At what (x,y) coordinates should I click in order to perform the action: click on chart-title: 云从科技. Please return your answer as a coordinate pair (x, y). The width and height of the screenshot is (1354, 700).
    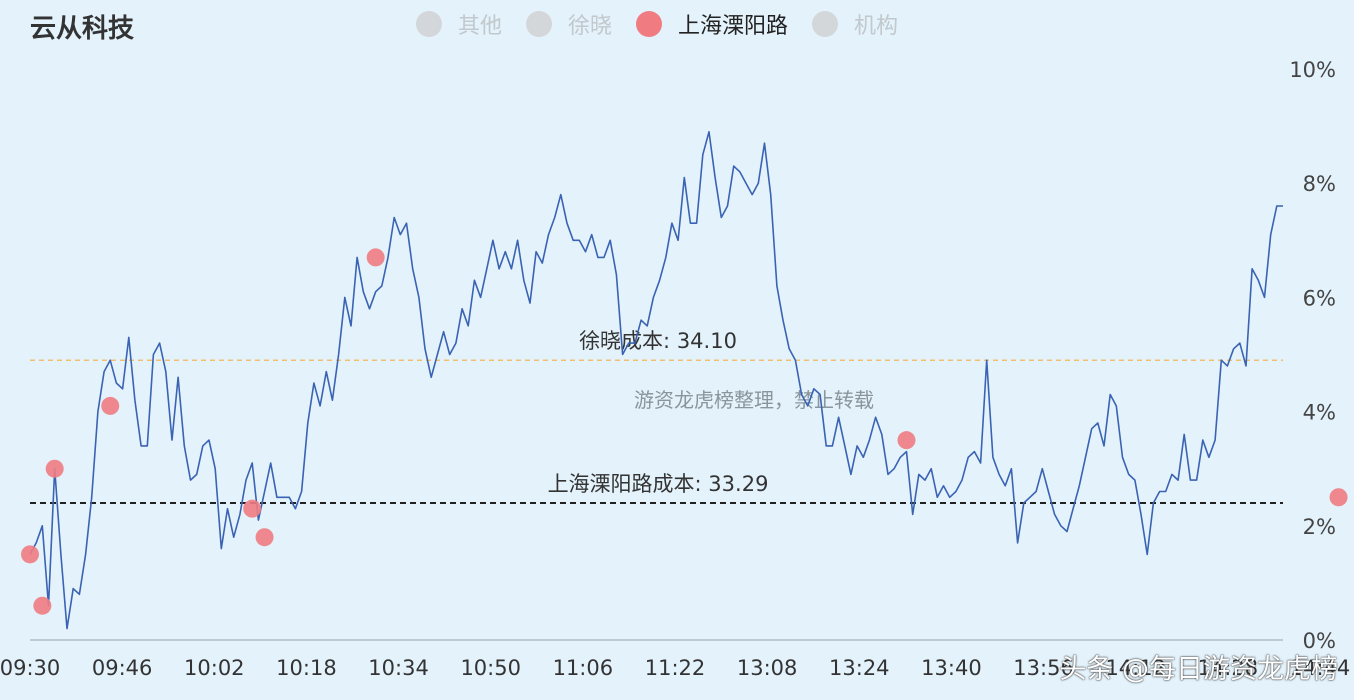
    Looking at the image, I should click on (82, 29).